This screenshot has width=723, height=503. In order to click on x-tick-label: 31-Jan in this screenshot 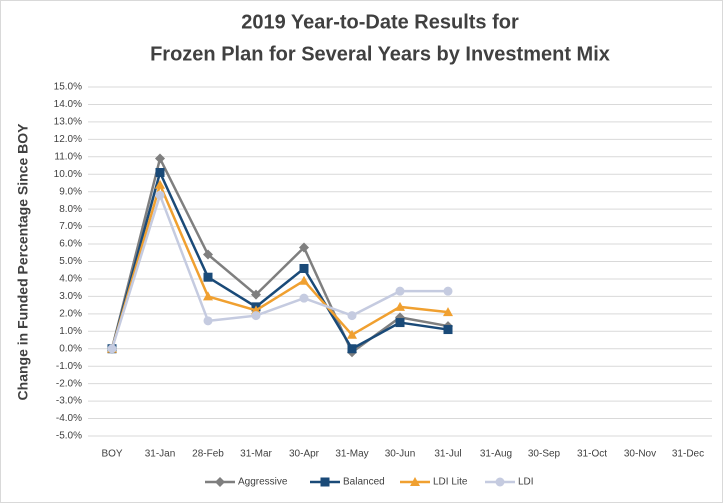, I will do `click(160, 454)`.